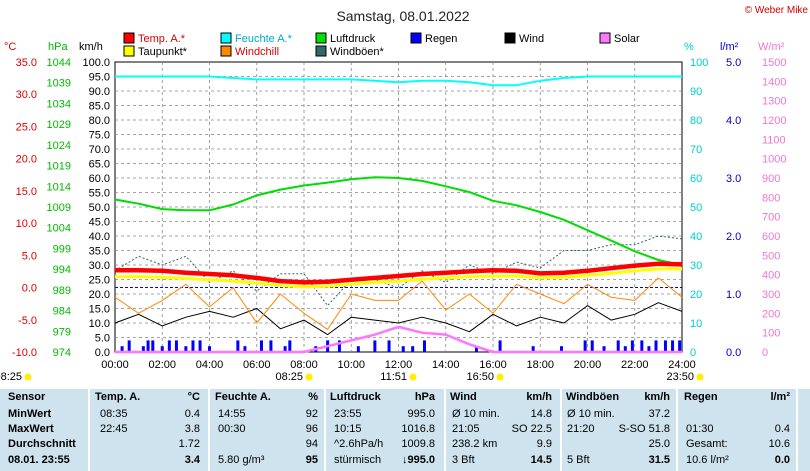 This screenshot has height=471, width=810. What do you see at coordinates (257, 52) in the screenshot?
I see `legend-label: Windchill` at bounding box center [257, 52].